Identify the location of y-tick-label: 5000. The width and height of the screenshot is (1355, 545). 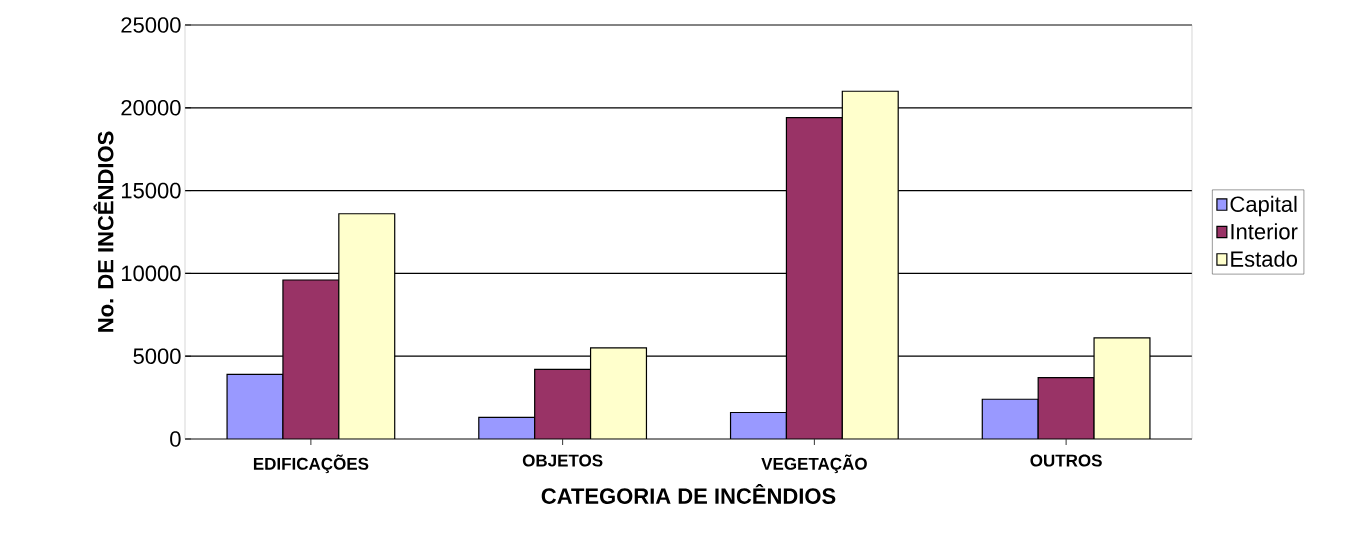
(157, 356).